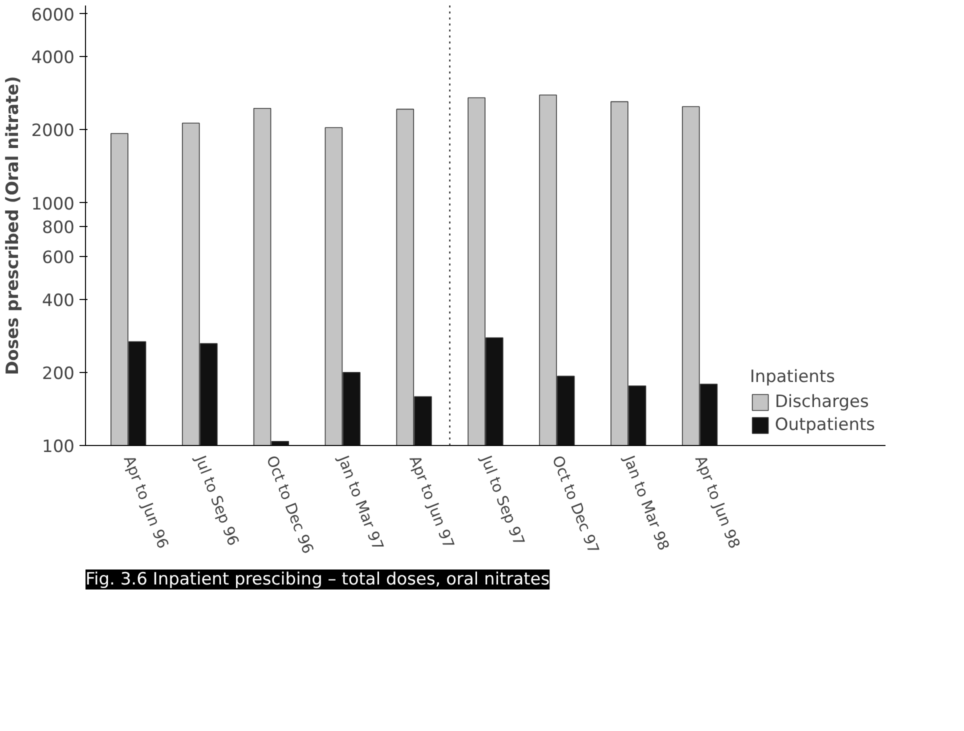  Describe the element at coordinates (575, 504) in the screenshot. I see `x-tick-label: Oct to Dec 97` at that location.